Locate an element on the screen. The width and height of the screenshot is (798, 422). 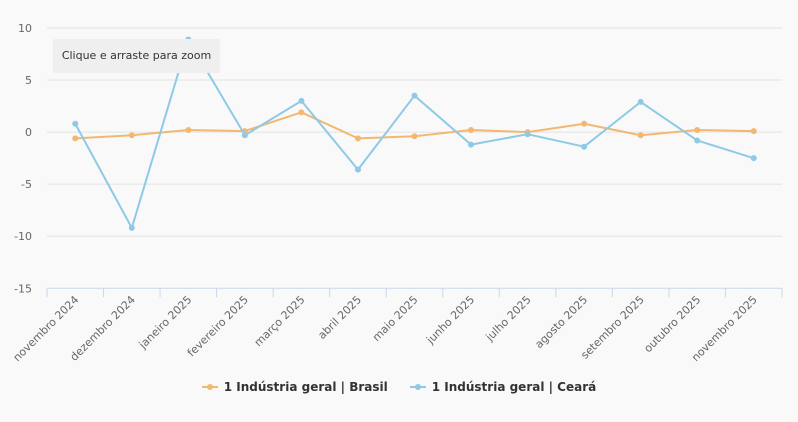
y-tick-label: -15 is located at coordinates (23, 288).